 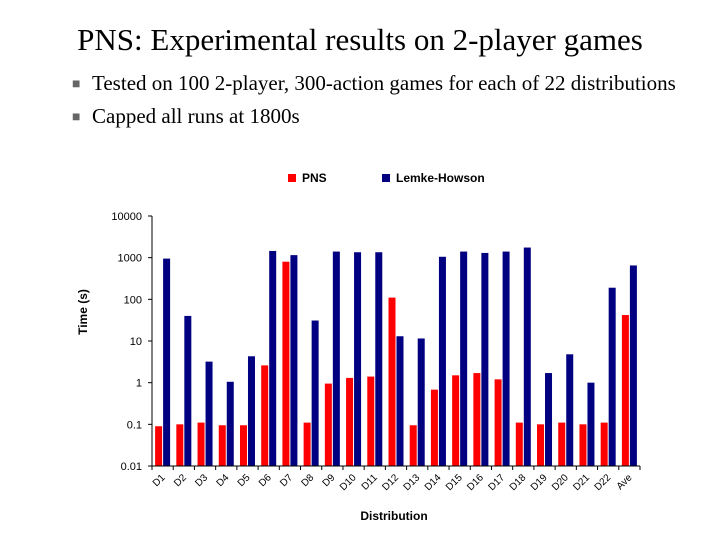 What do you see at coordinates (286, 480) in the screenshot?
I see `x-tick-label: D7` at bounding box center [286, 480].